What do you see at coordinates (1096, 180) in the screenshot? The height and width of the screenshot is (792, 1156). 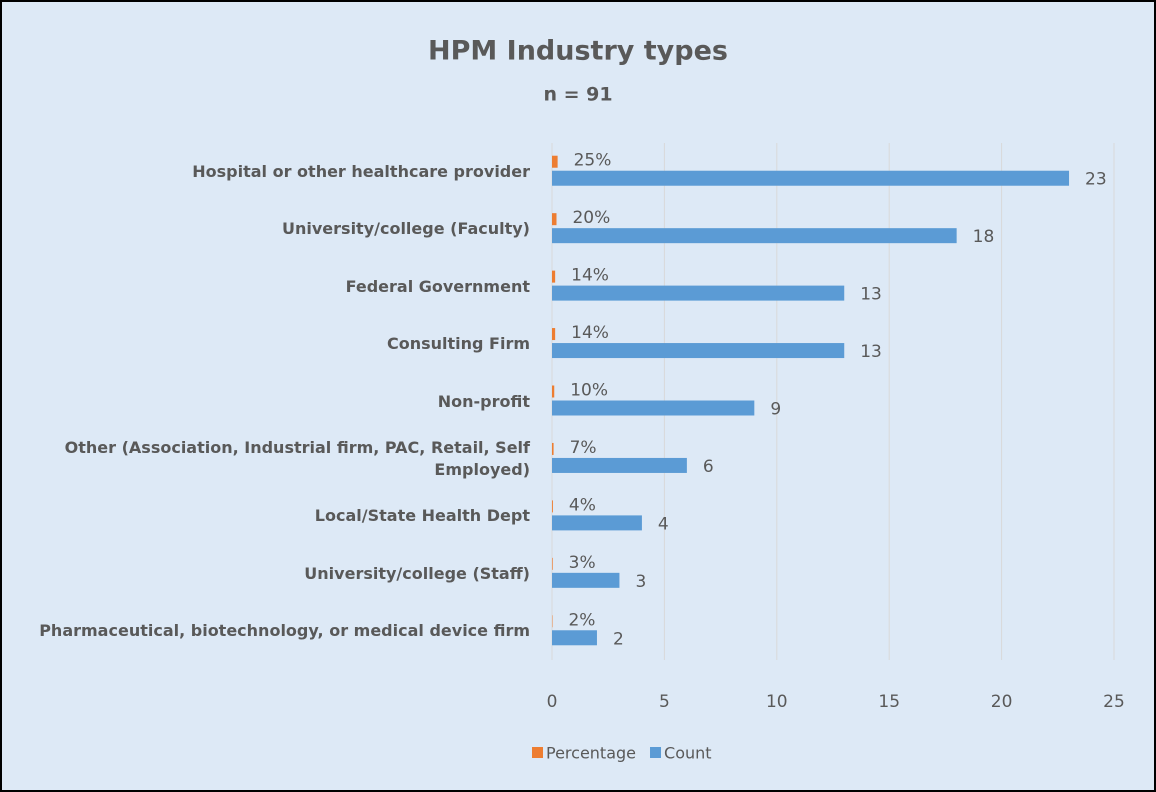 I see `data-label: 23` at bounding box center [1096, 180].